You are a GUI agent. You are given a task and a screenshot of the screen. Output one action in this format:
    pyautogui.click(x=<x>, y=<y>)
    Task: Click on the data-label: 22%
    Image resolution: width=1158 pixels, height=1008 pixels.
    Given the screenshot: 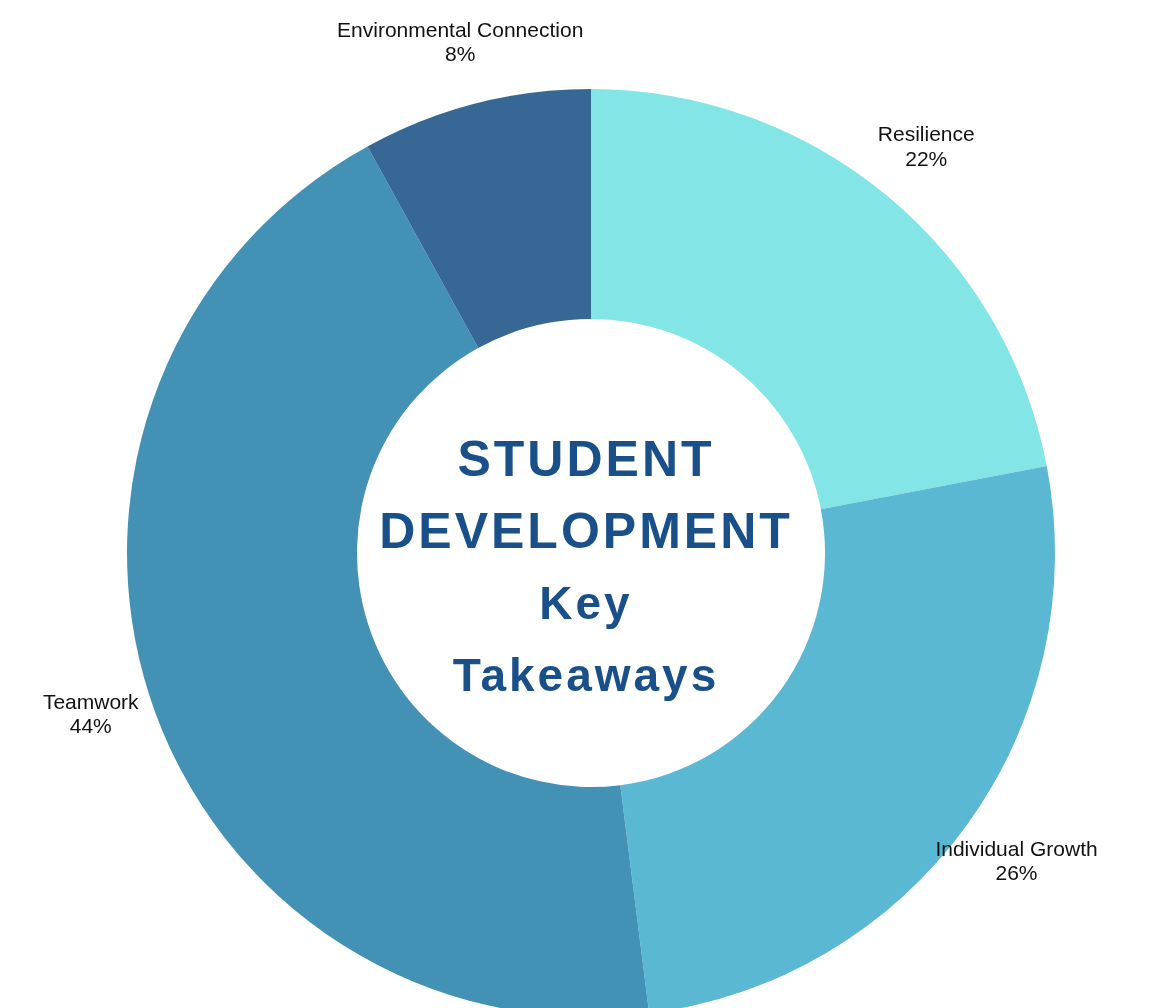 What is the action you would take?
    pyautogui.click(x=926, y=158)
    